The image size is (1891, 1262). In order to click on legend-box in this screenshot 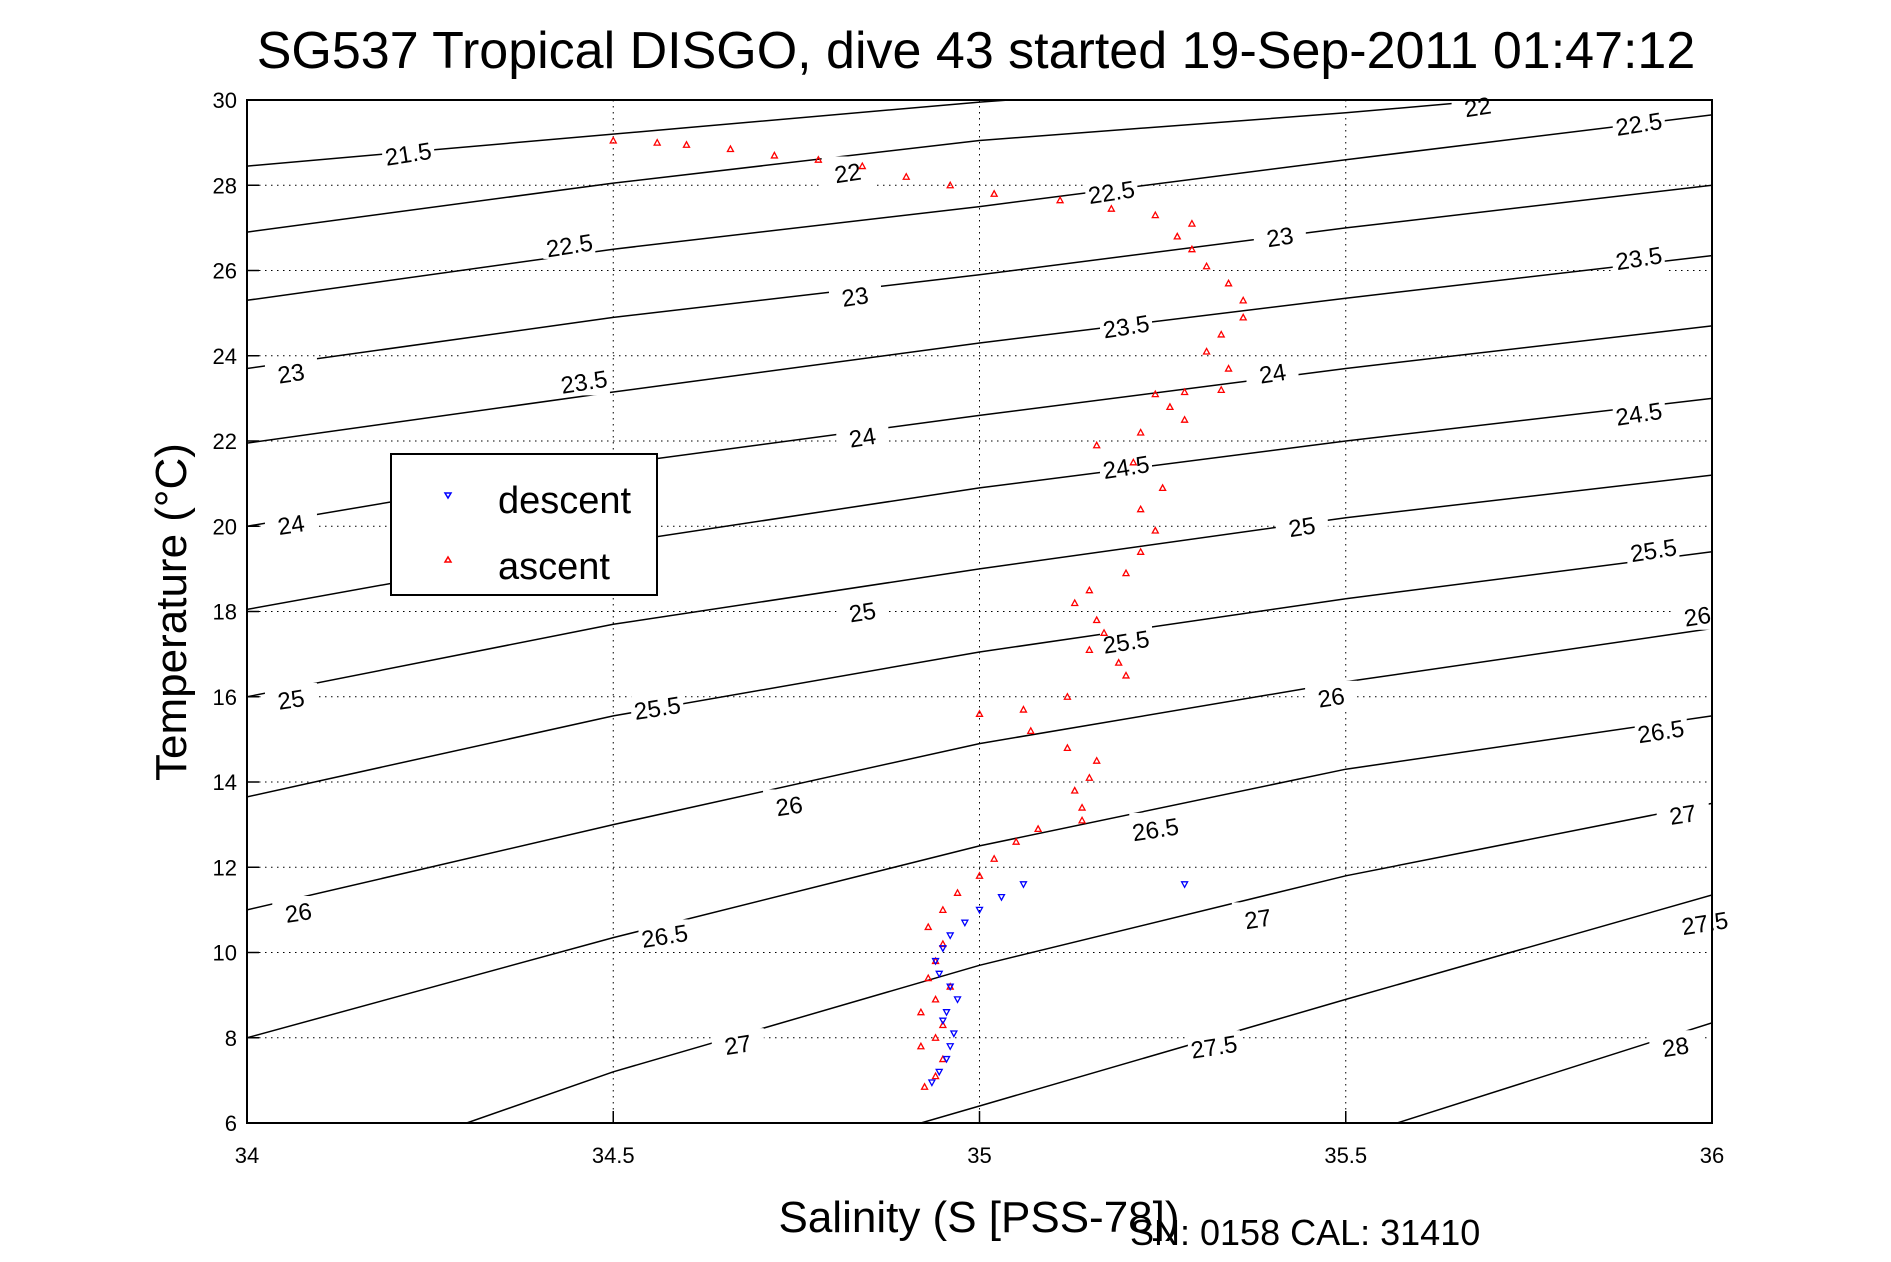, I will do `click(524, 524)`.